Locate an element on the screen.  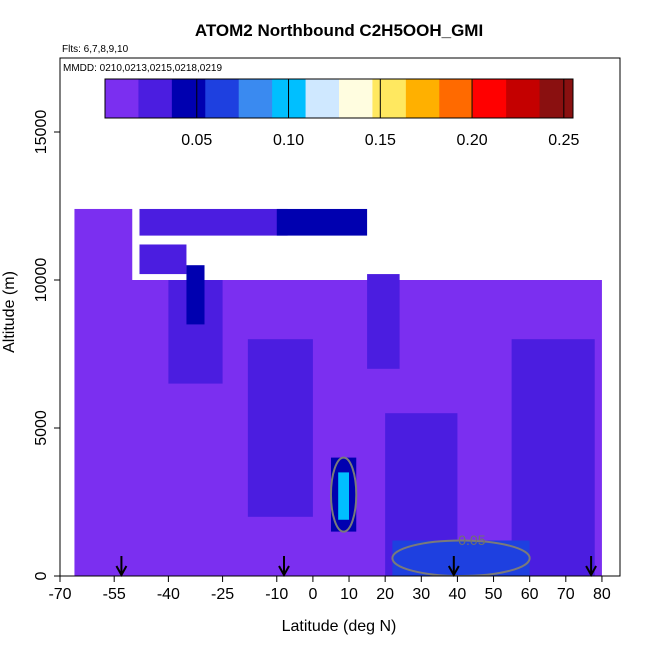
colorbar-tick-label: 0.25 is located at coordinates (563, 140).